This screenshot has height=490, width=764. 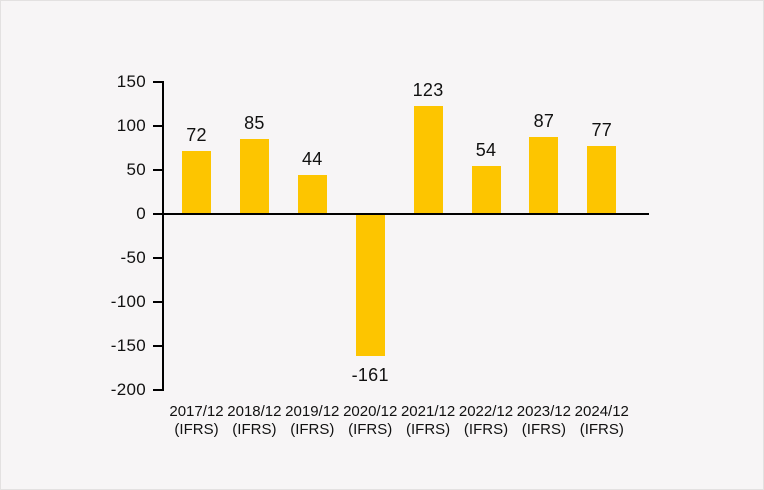 I want to click on x-label-period: 2024/12, so click(x=601, y=411).